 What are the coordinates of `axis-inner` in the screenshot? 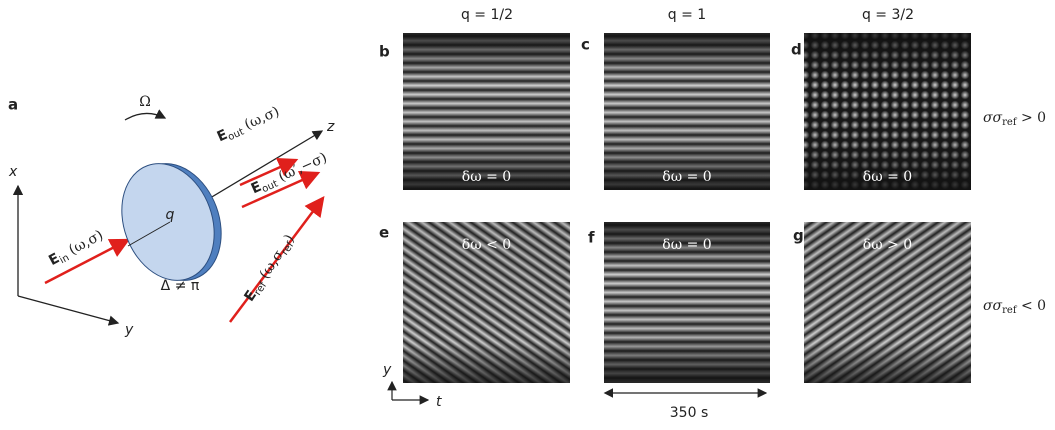 It's located at (149, 234).